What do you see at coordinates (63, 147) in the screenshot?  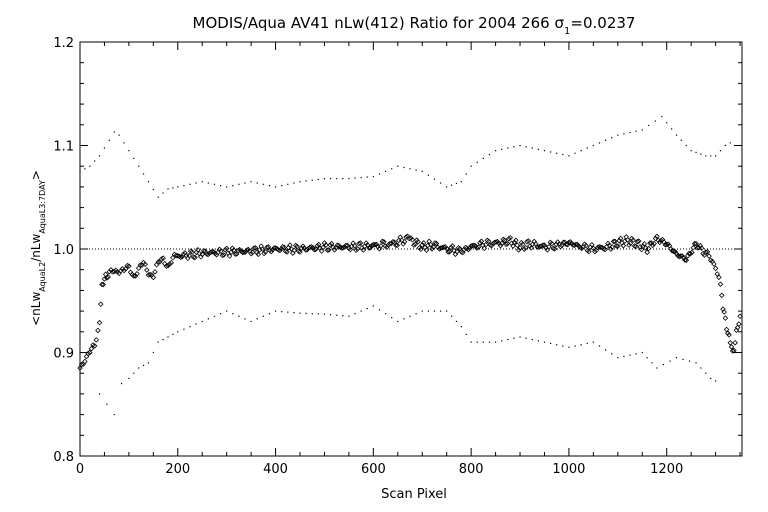 I see `y-tick-label: 1.1` at bounding box center [63, 147].